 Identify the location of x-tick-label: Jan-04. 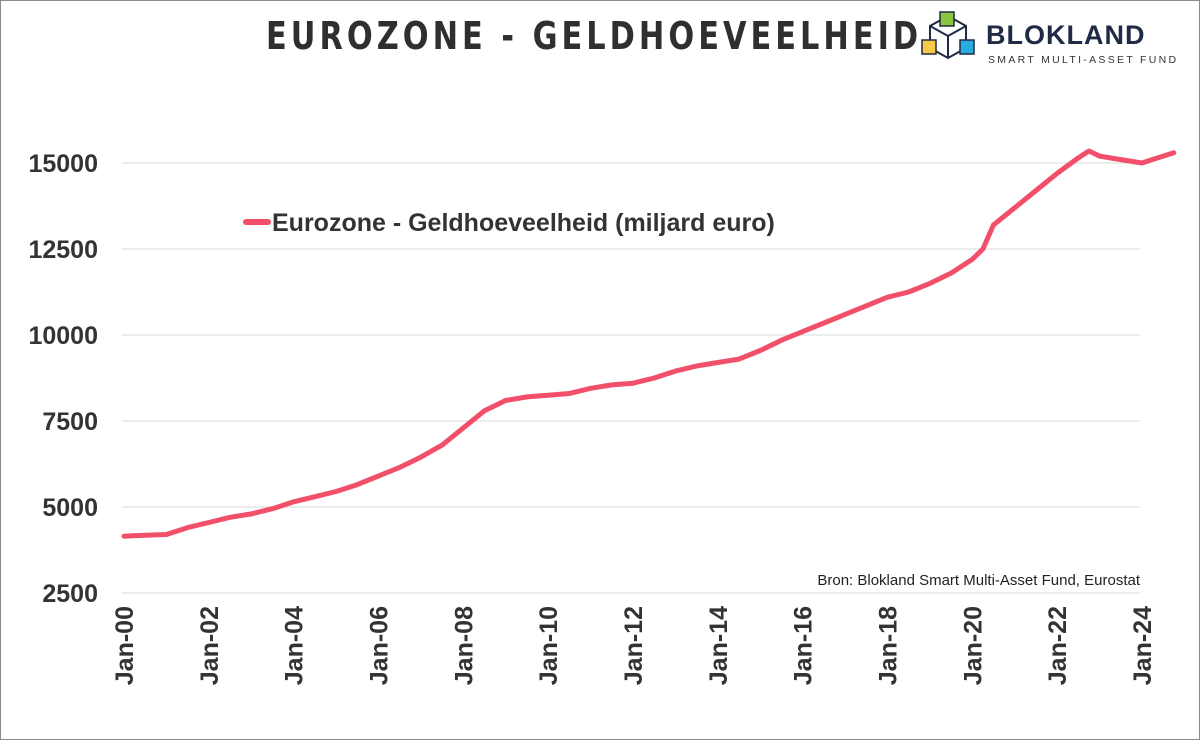
(295, 645).